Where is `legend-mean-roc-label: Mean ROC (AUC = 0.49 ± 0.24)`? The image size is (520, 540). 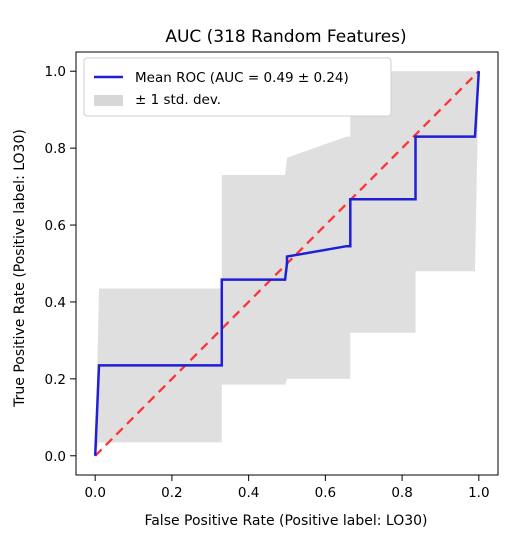 legend-mean-roc-label: Mean ROC (AUC = 0.49 ± 0.24) is located at coordinates (242, 78).